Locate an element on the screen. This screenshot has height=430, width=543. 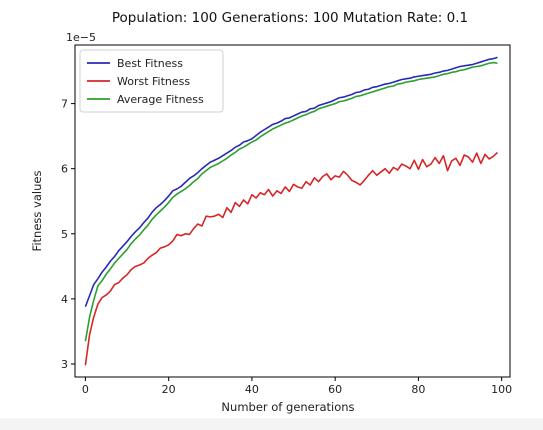
legend-entry: Average Fitness is located at coordinates (160, 99).